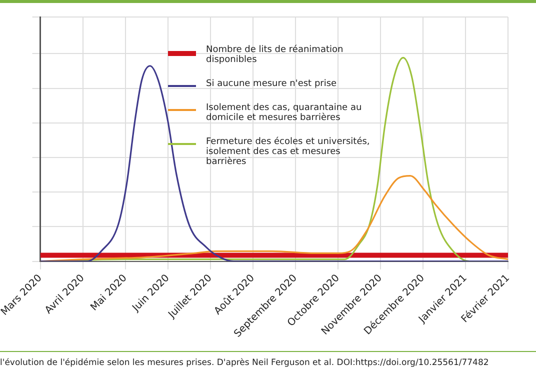 Image resolution: width=536 pixels, height=386 pixels. I want to click on text: l'évolution de l'épidémie selon les mesures prises. D'après Neil Ferguson et al. DOI:https://doi.org/10.25561/77482, so click(268, 359).